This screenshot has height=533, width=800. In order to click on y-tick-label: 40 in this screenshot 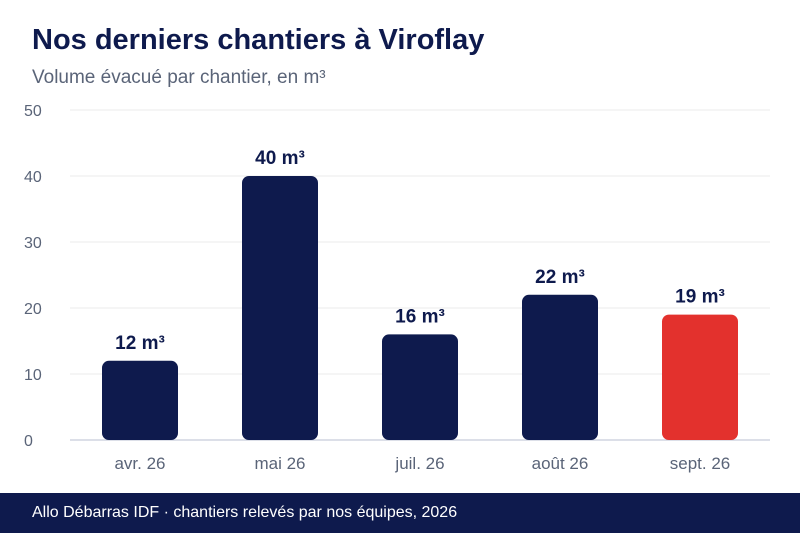, I will do `click(33, 177)`.